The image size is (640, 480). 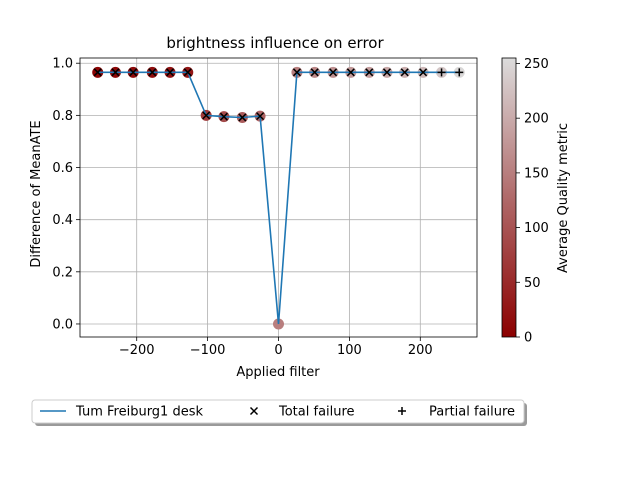 I want to click on colorbar-tick-label: 50, so click(x=532, y=283).